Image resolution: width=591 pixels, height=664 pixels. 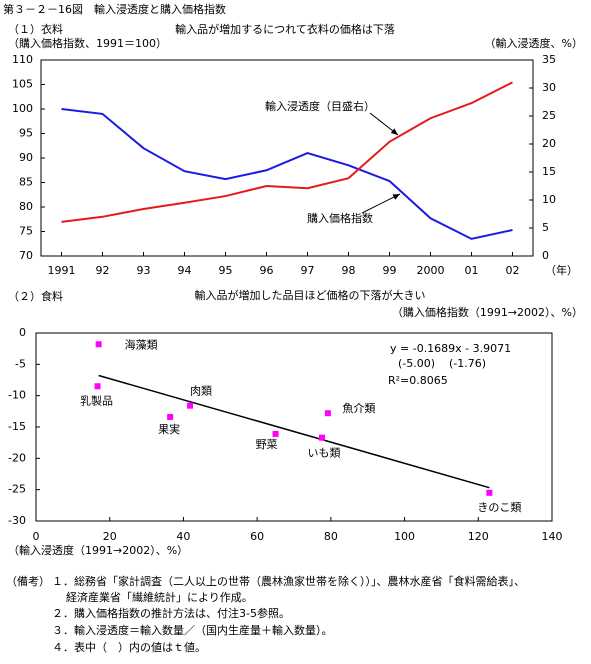 I want to click on y-tick-label: 70, so click(x=26, y=255).